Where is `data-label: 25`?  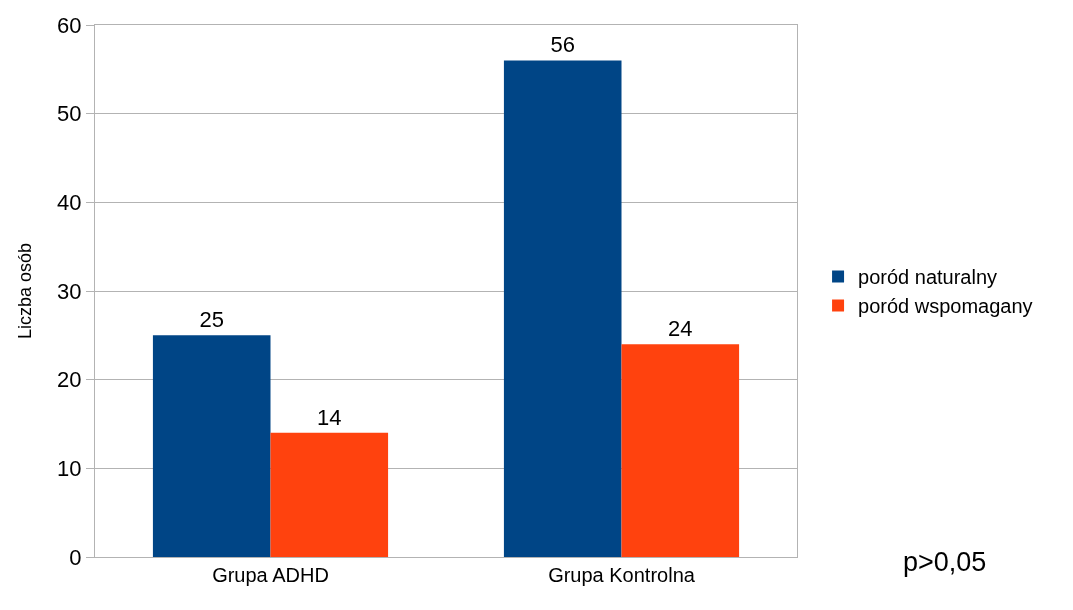
data-label: 25 is located at coordinates (211, 320).